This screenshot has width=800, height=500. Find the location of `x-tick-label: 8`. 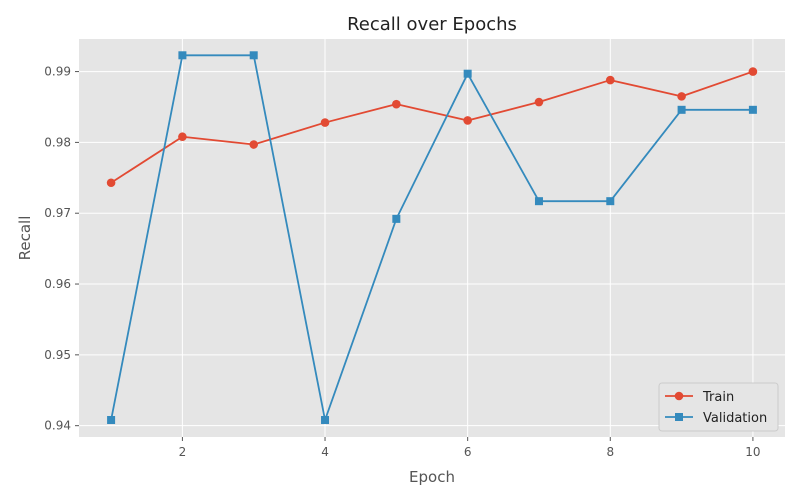

x-tick-label: 8 is located at coordinates (610, 452).